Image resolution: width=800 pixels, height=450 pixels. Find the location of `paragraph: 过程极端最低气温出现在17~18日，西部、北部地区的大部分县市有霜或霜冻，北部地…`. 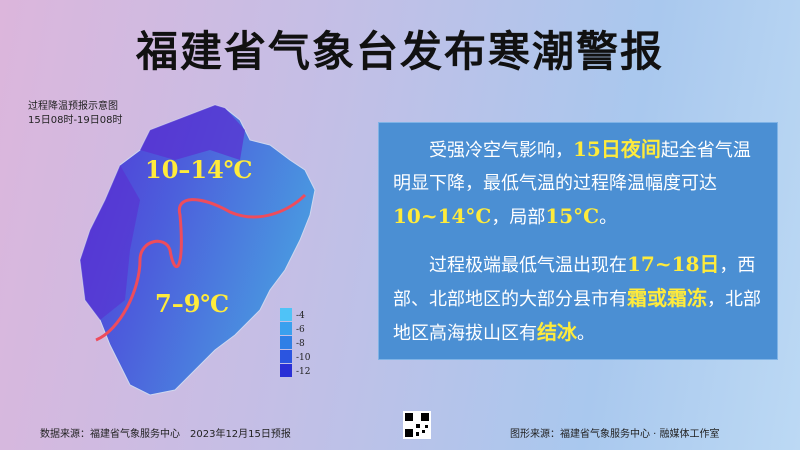

paragraph: 过程极端最低气温出现在17~18日，西部、北部地区的大部分县市有霜或霜冻，北部地… is located at coordinates (578, 299).